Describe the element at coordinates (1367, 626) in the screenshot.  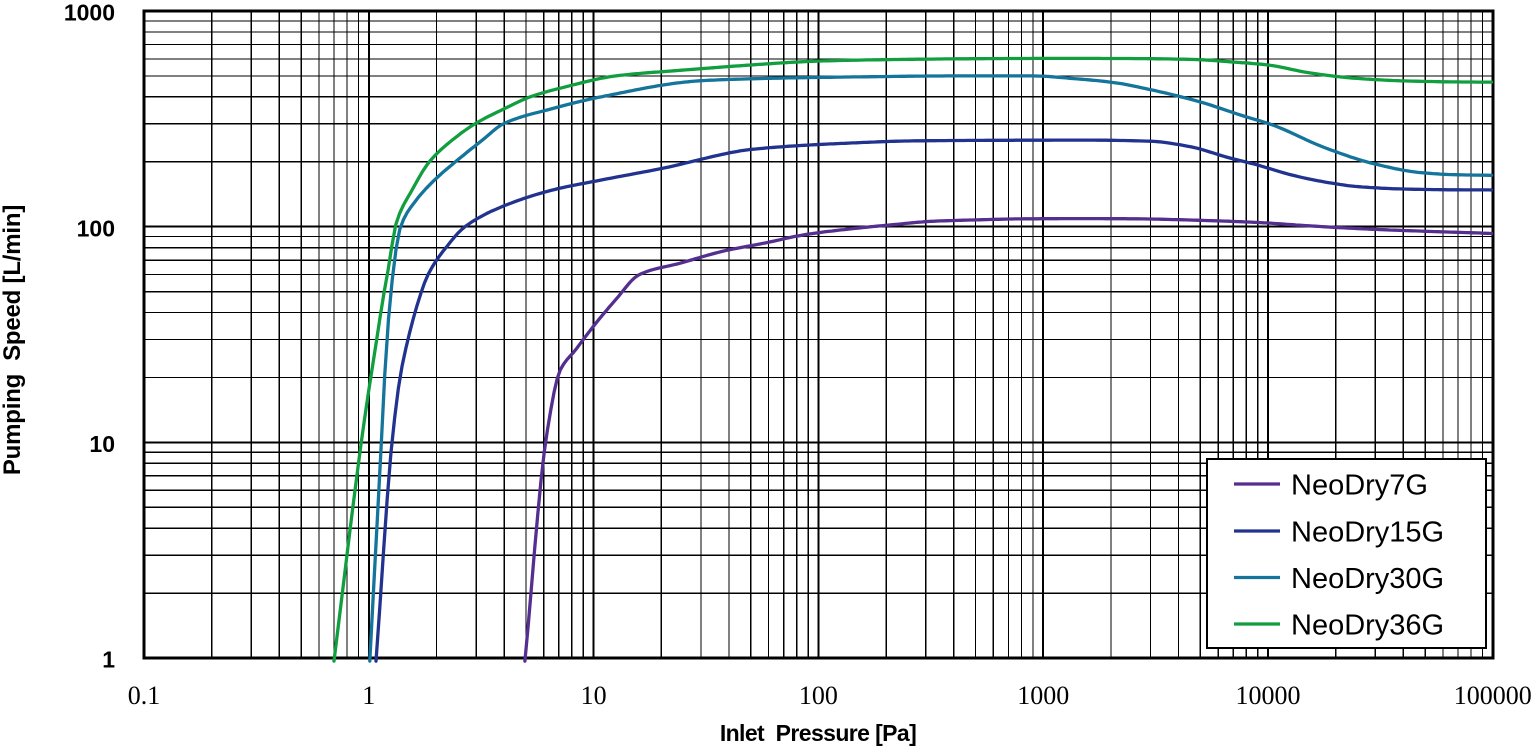
I see `svg-text: NeoDry36G` at that location.